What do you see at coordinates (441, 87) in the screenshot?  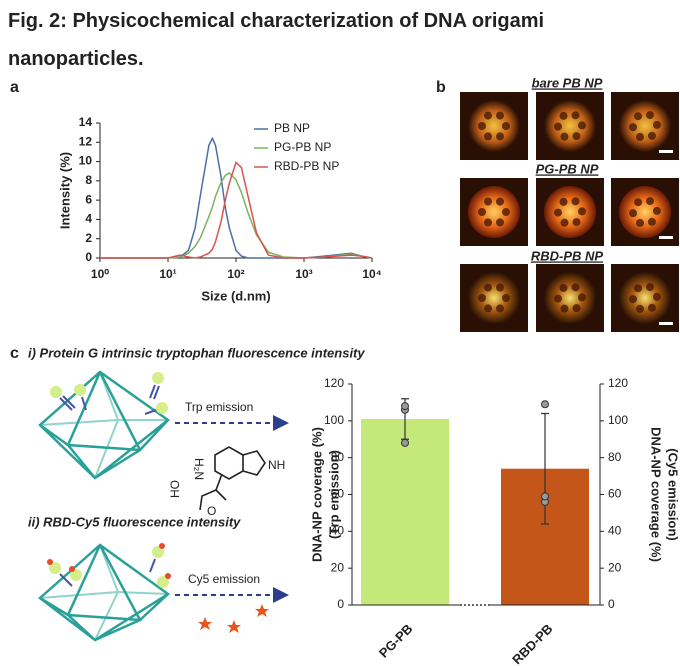 I see `panel-label: b` at bounding box center [441, 87].